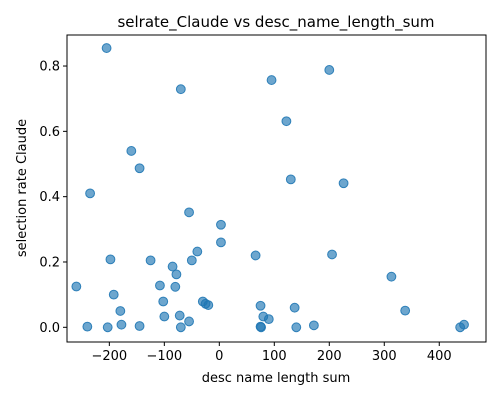  Describe the element at coordinates (109, 356) in the screenshot. I see `x-tick-label: −200` at that location.